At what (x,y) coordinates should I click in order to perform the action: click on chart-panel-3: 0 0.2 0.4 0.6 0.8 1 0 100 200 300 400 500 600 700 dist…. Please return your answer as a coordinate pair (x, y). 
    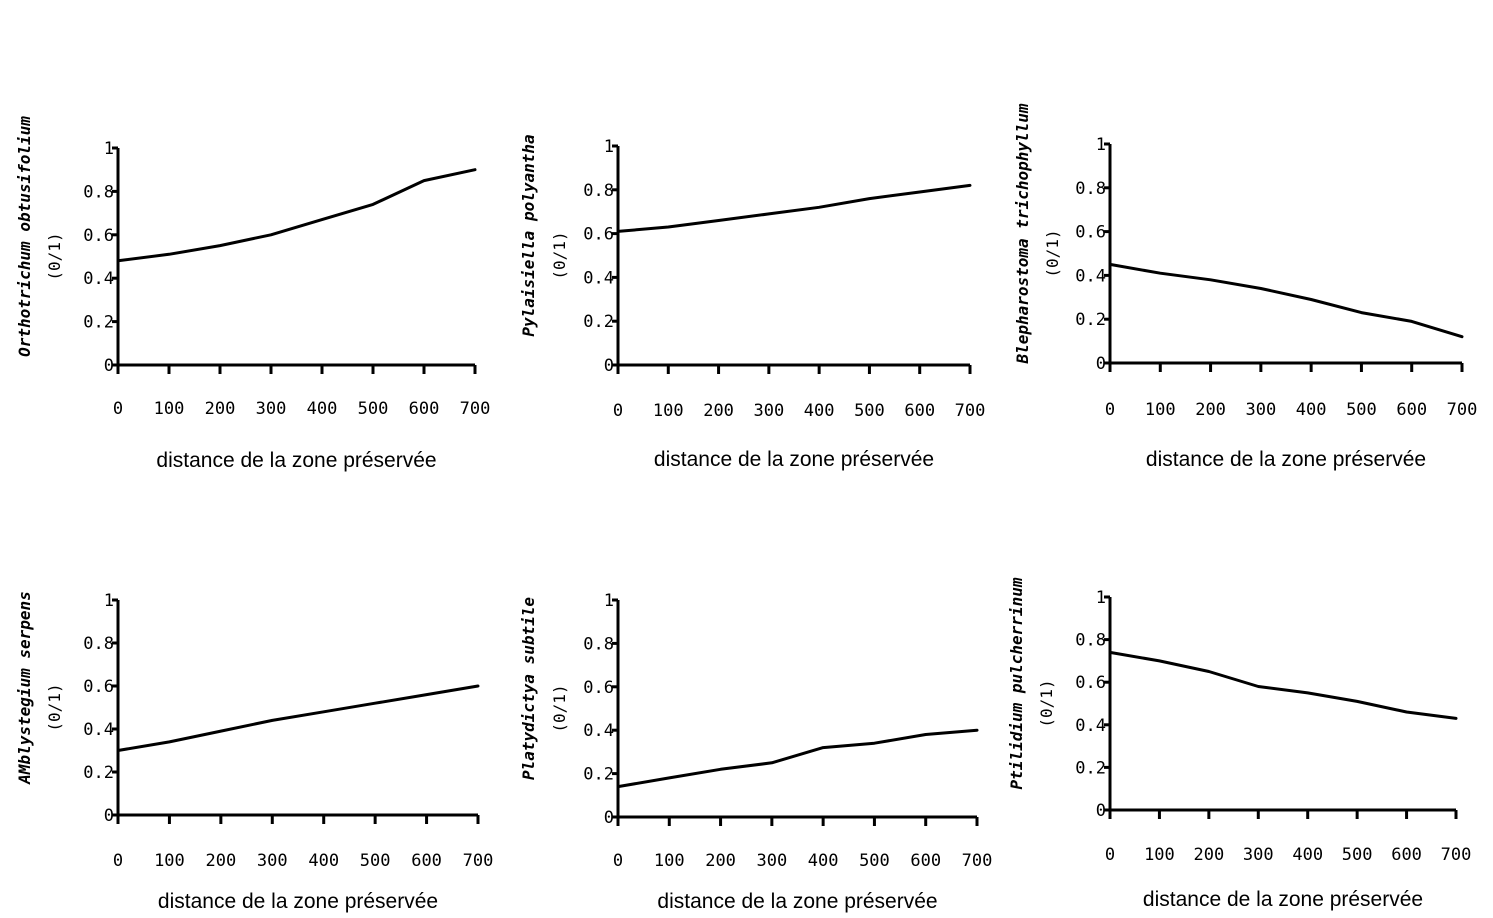
    Looking at the image, I should click on (1245, 287).